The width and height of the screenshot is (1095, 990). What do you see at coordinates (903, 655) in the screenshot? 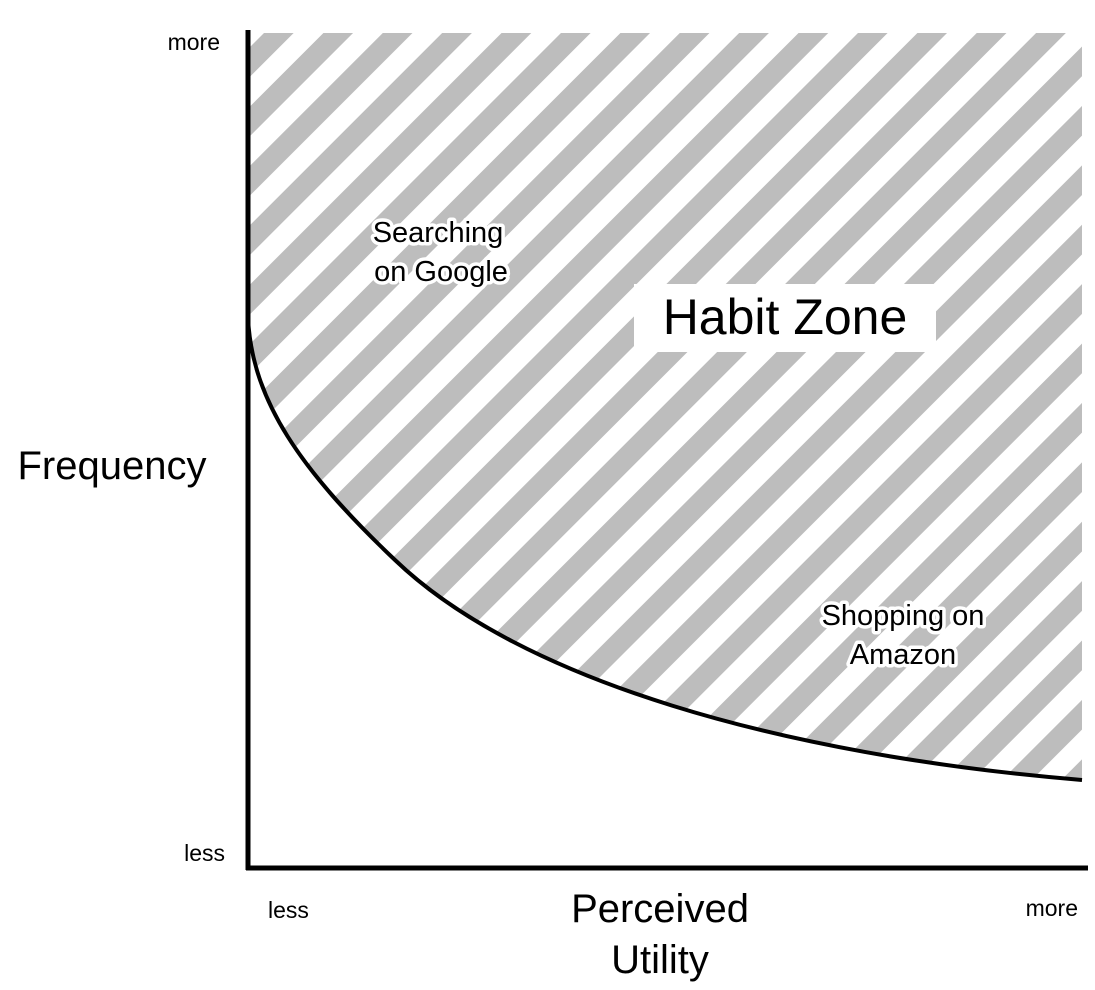
I see `example-amazon-line2: Amazon` at bounding box center [903, 655].